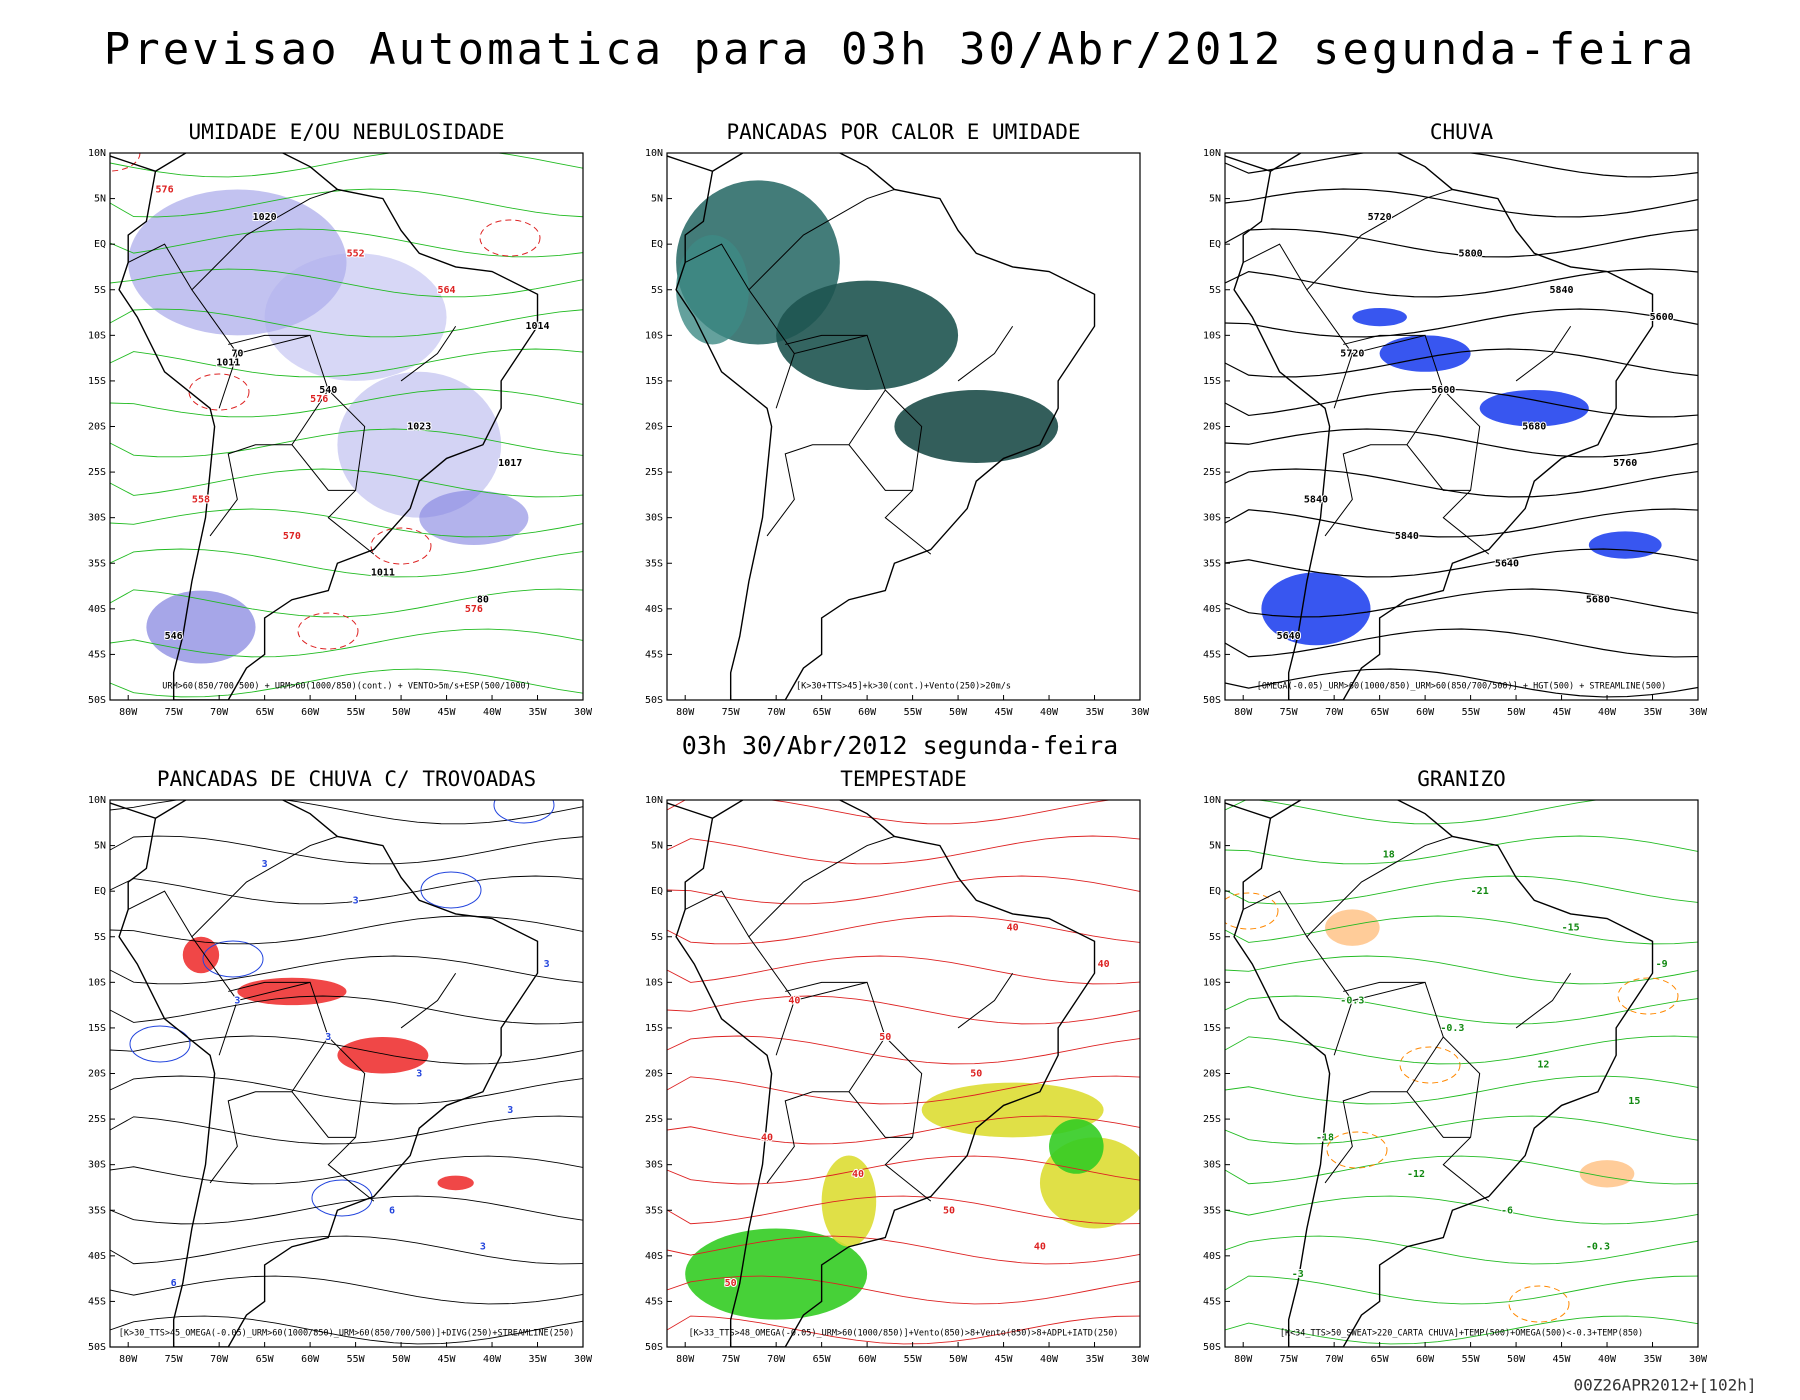 The image size is (1800, 1400). I want to click on contour-label: 5640, so click(1289, 636).